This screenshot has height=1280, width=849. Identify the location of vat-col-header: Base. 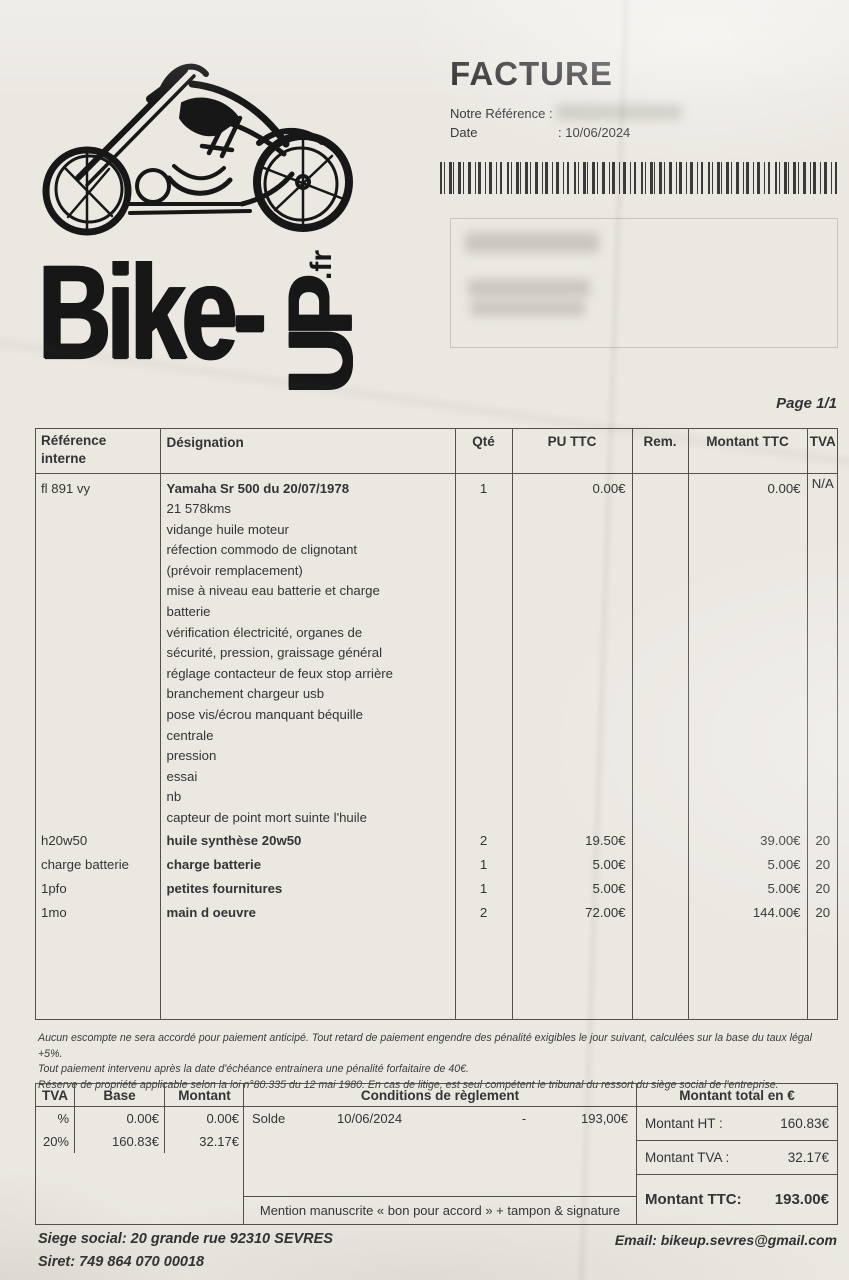
(119, 1095).